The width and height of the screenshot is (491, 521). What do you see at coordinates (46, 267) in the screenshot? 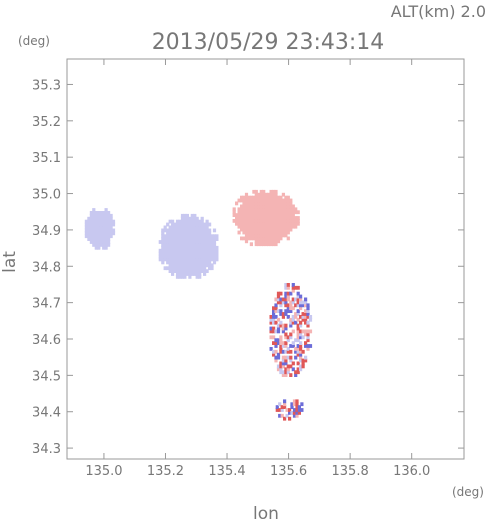
I see `y-tick-label: 34.8` at bounding box center [46, 267].